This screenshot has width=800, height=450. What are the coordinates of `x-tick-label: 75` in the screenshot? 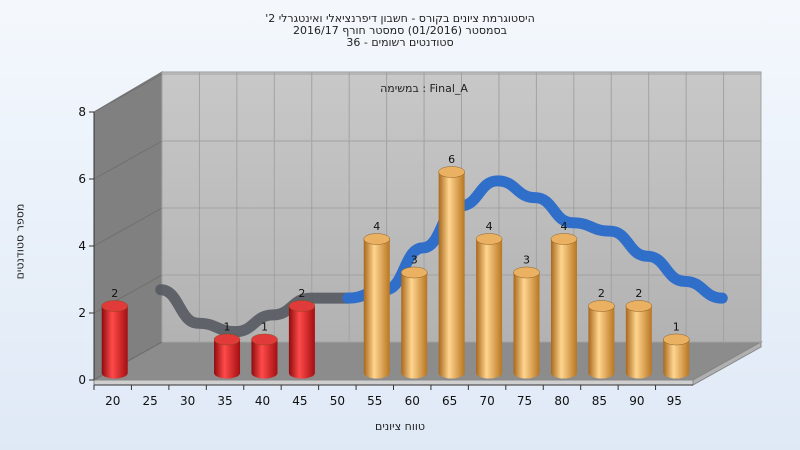 It's located at (524, 401).